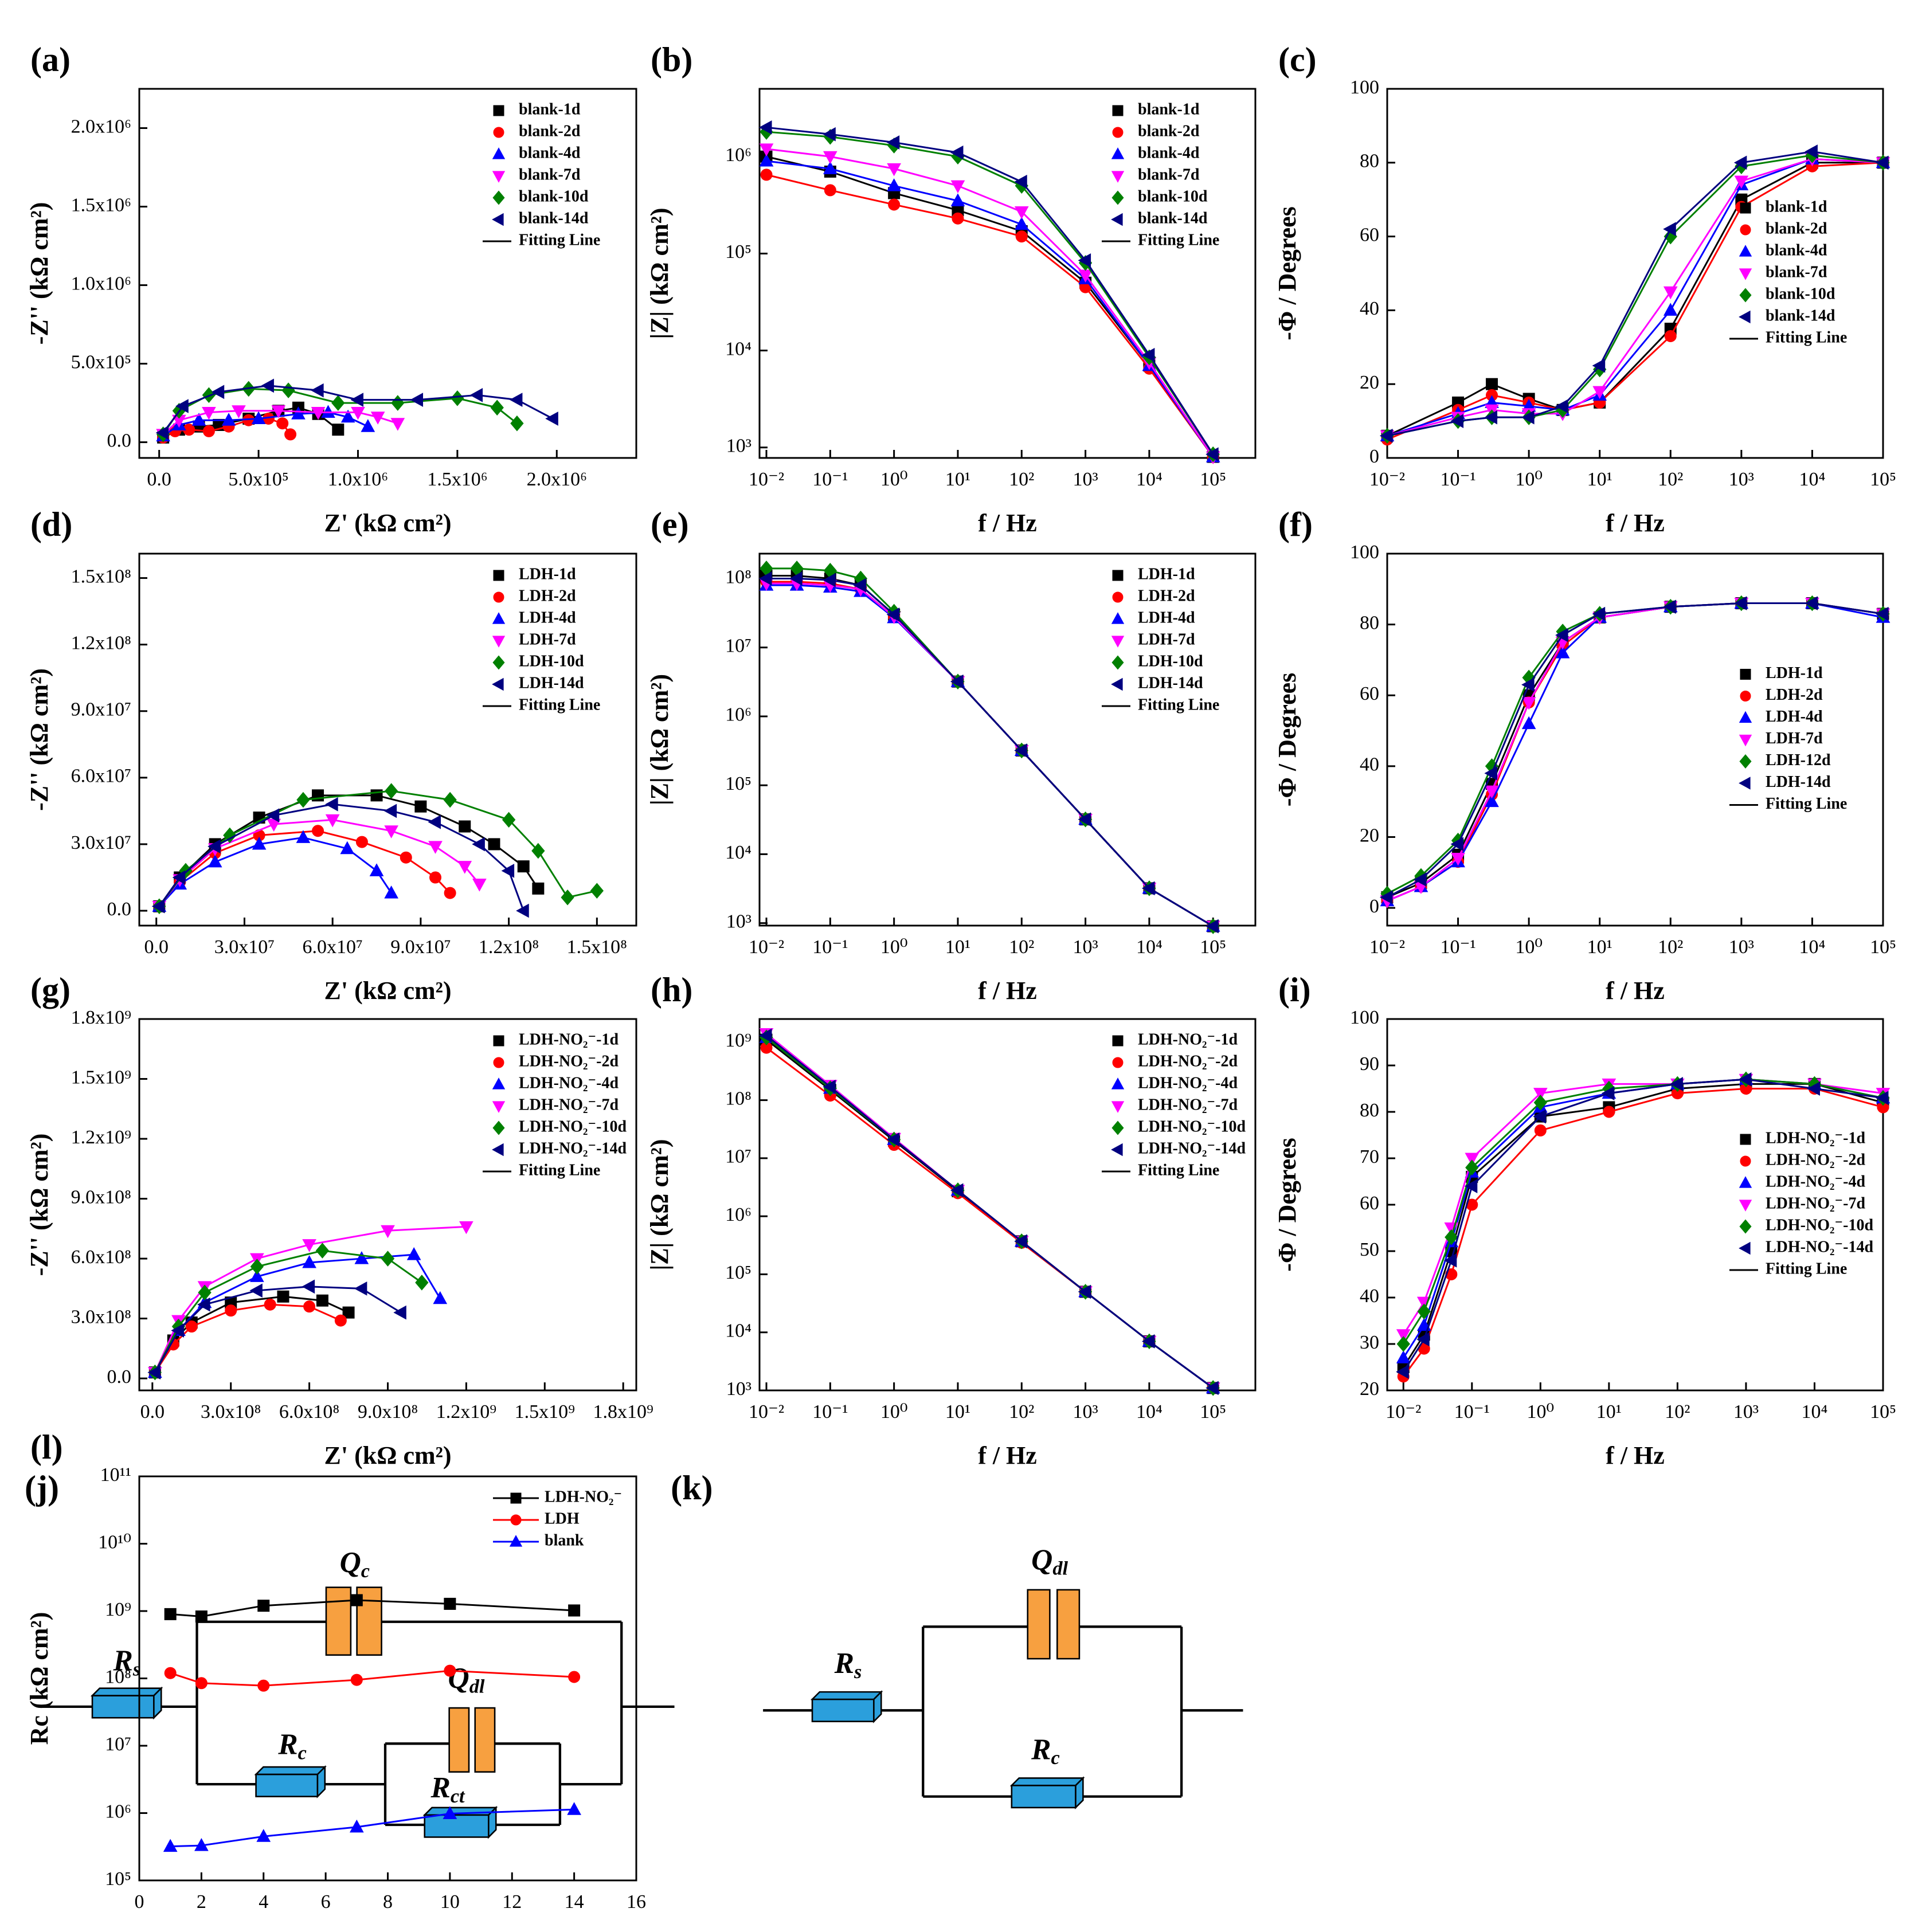 The width and height of the screenshot is (1914, 1932). What do you see at coordinates (1188, 1105) in the screenshot?
I see `legend-label: LDH-NO₂⁻-7d` at bounding box center [1188, 1105].